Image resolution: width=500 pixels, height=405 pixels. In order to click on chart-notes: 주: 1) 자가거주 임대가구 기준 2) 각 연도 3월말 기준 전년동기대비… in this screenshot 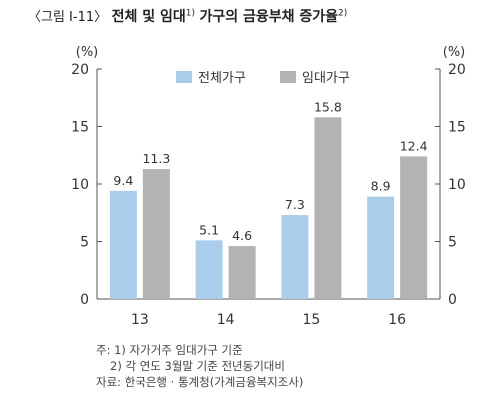, I will do `click(199, 366)`.